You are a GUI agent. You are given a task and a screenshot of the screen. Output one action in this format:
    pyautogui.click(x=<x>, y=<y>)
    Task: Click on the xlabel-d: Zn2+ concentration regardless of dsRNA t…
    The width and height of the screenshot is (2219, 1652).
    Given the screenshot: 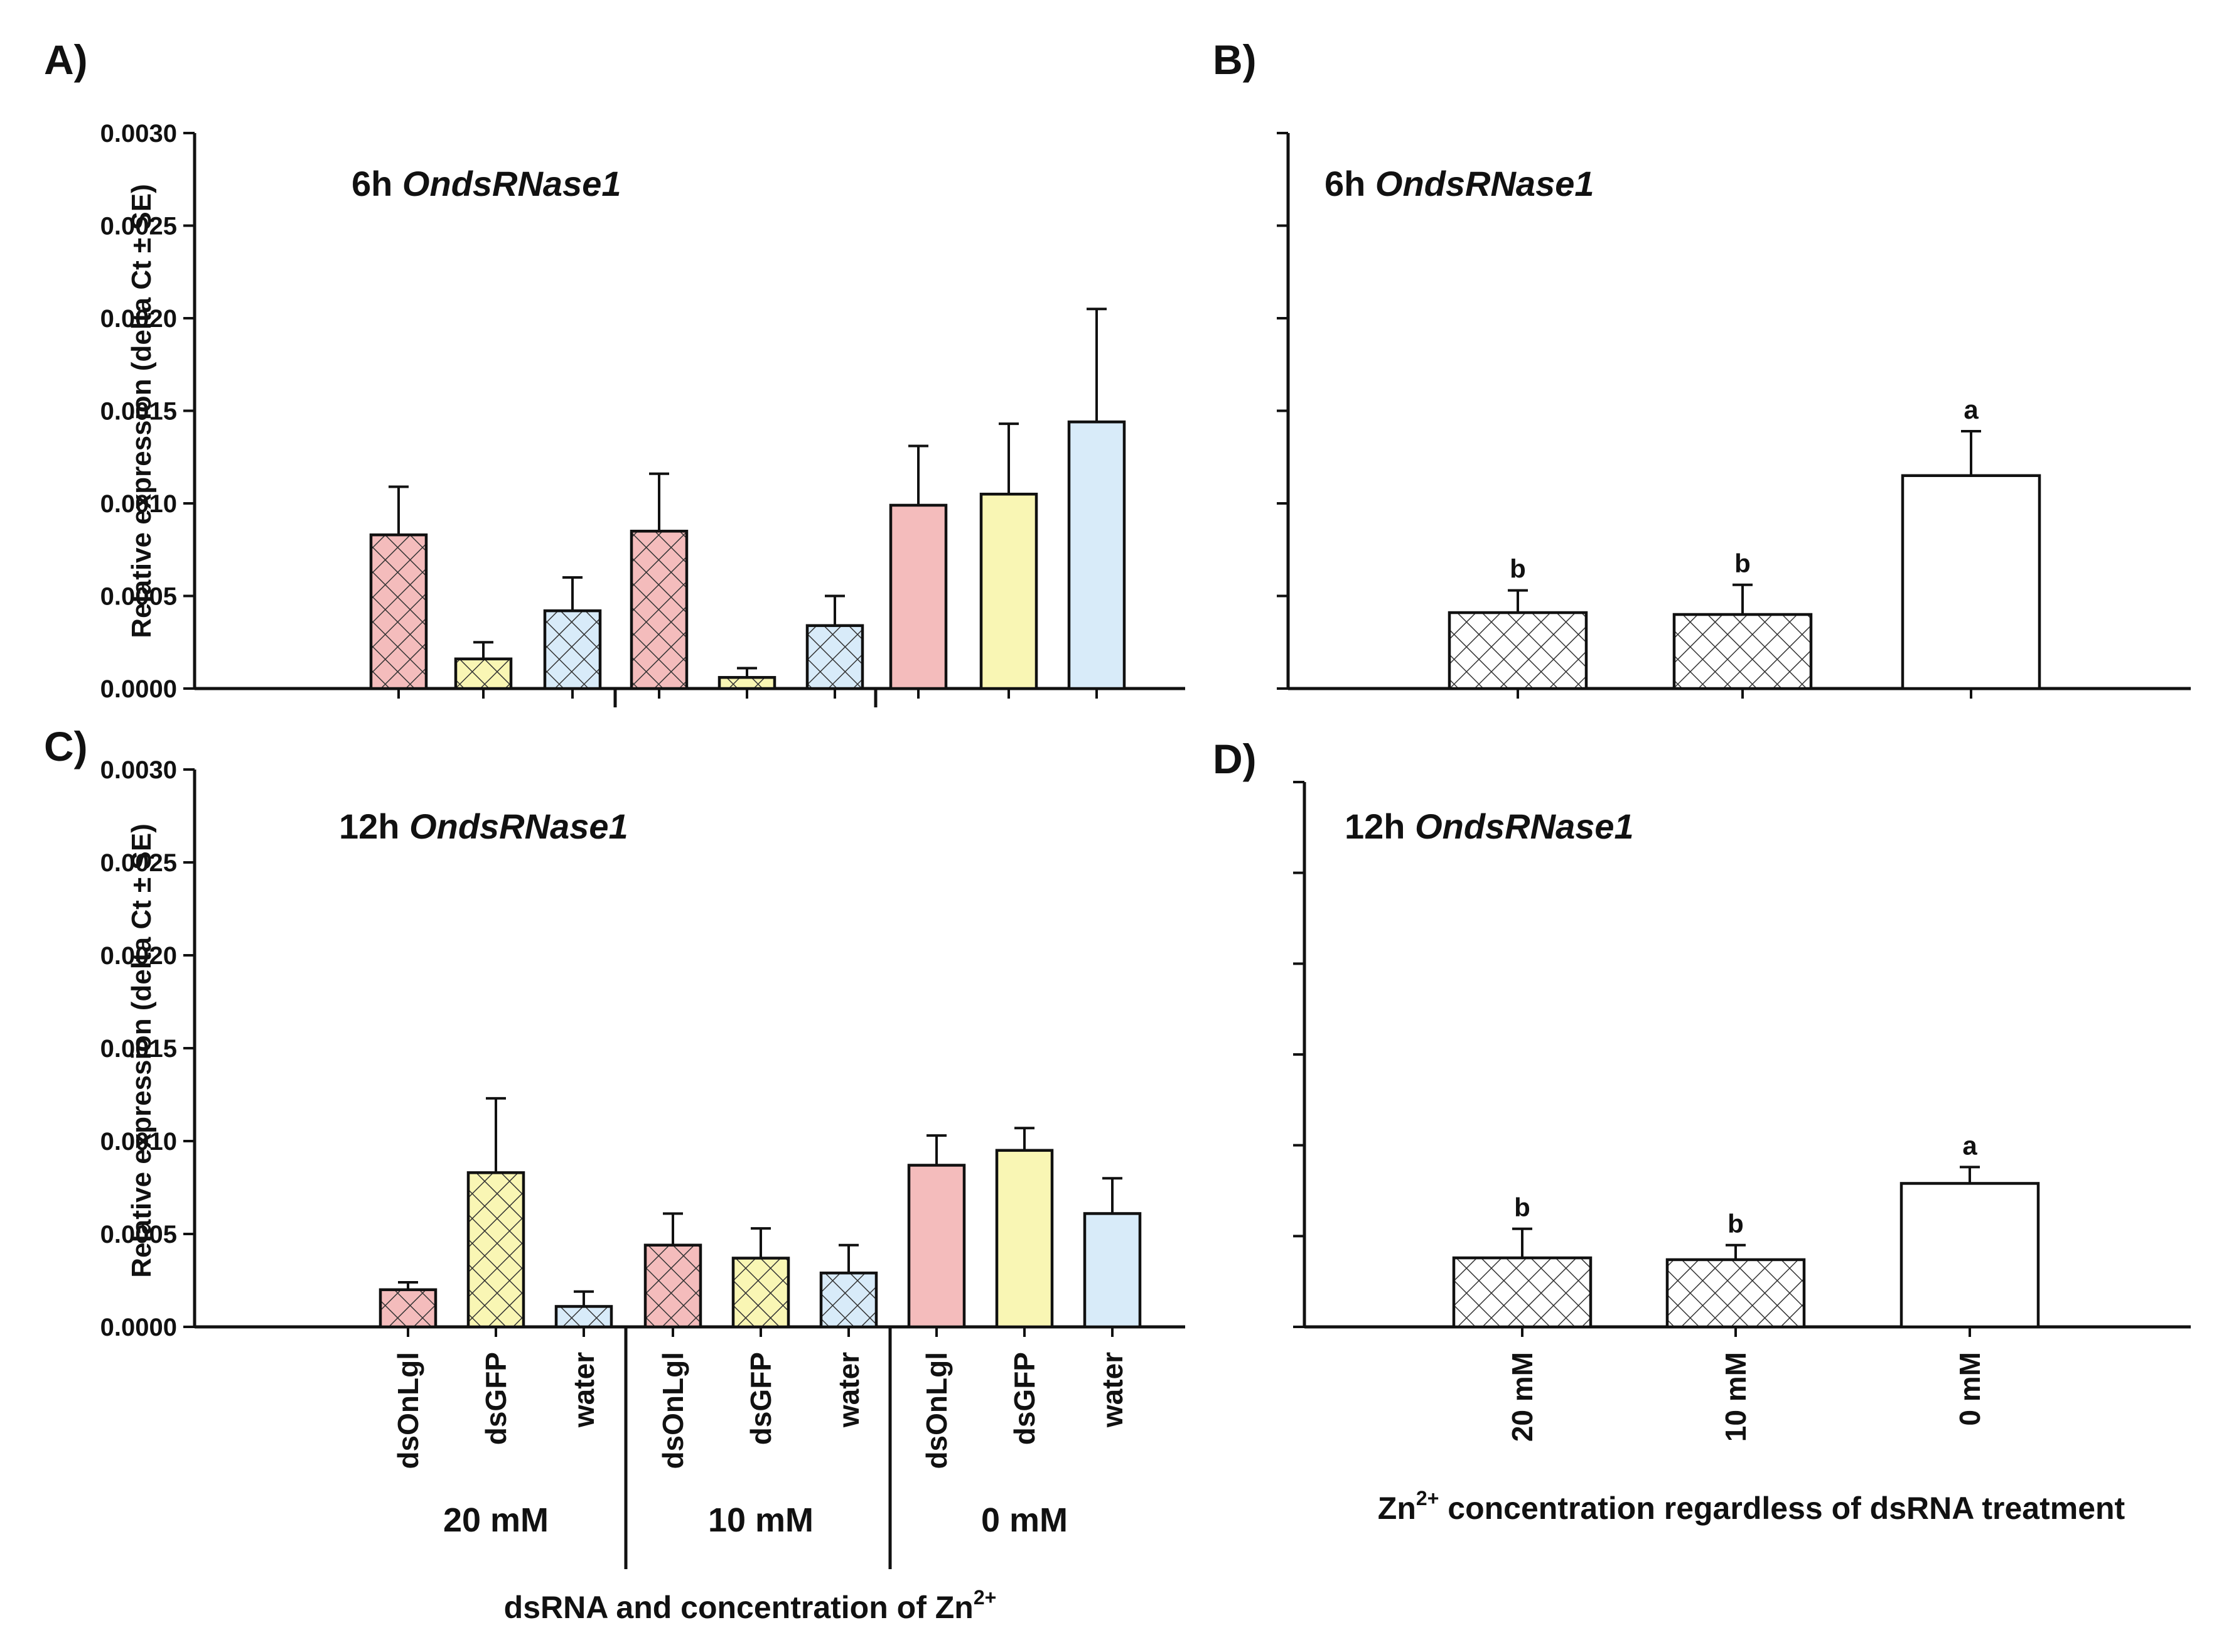 What is the action you would take?
    pyautogui.click(x=1752, y=1506)
    